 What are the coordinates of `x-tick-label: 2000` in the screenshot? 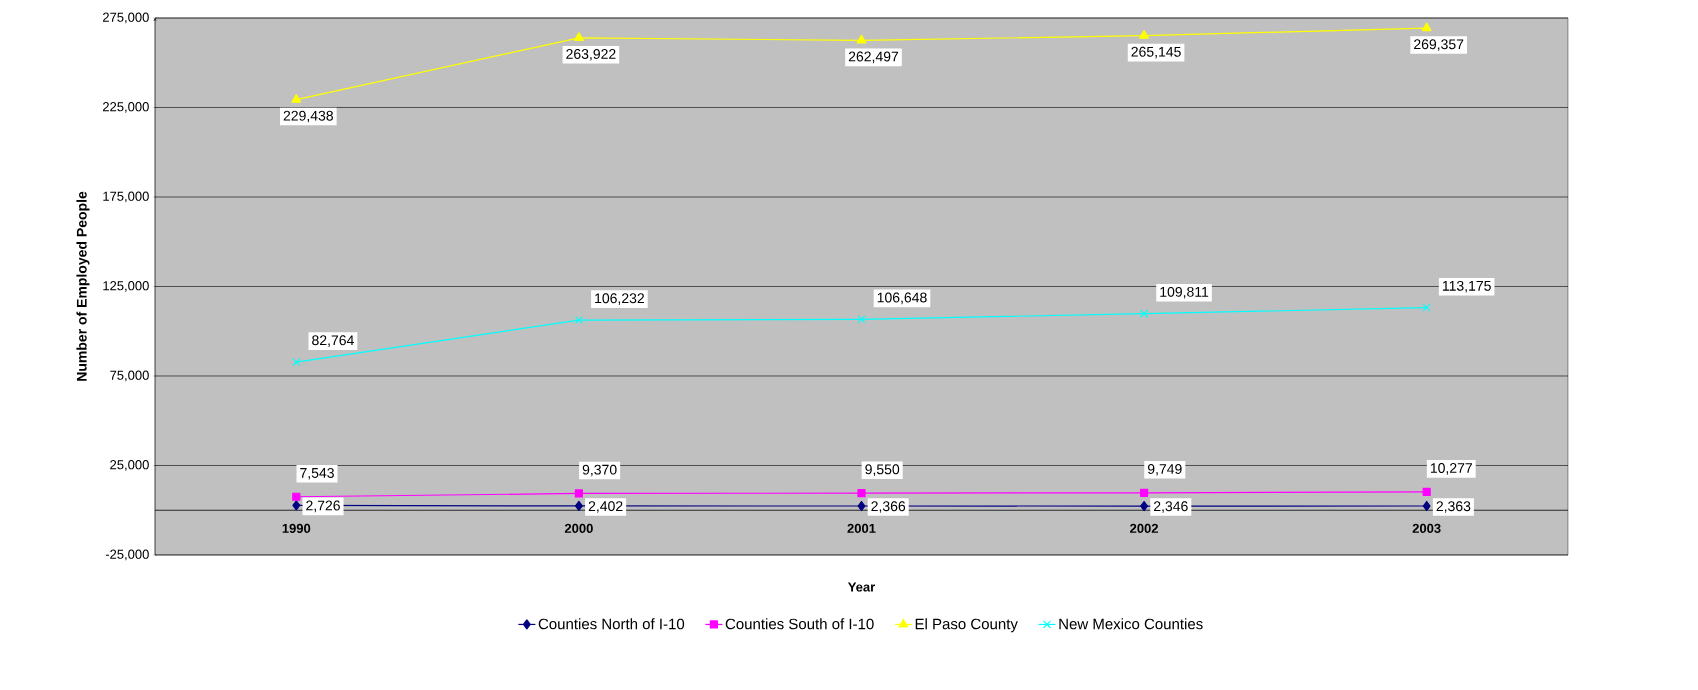 It's located at (578, 528).